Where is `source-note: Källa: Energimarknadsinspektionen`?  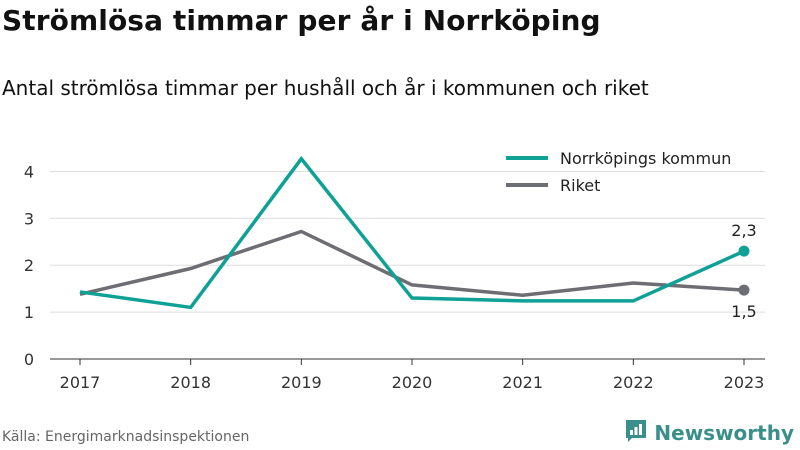
source-note: Källa: Energimarknadsinspektionen is located at coordinates (126, 437).